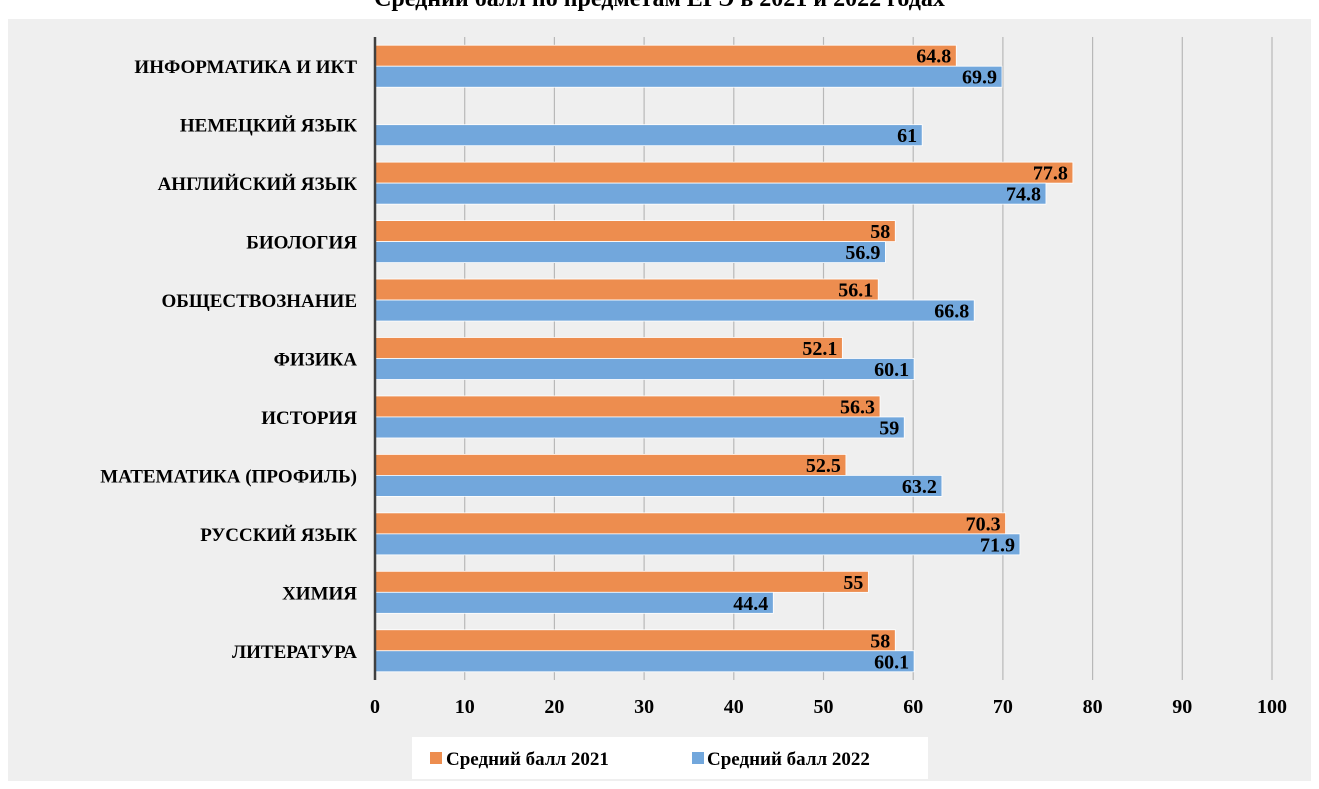  What do you see at coordinates (259, 301) in the screenshot?
I see `category-label: ОБЩЕСТВОЗНАНИЕ` at bounding box center [259, 301].